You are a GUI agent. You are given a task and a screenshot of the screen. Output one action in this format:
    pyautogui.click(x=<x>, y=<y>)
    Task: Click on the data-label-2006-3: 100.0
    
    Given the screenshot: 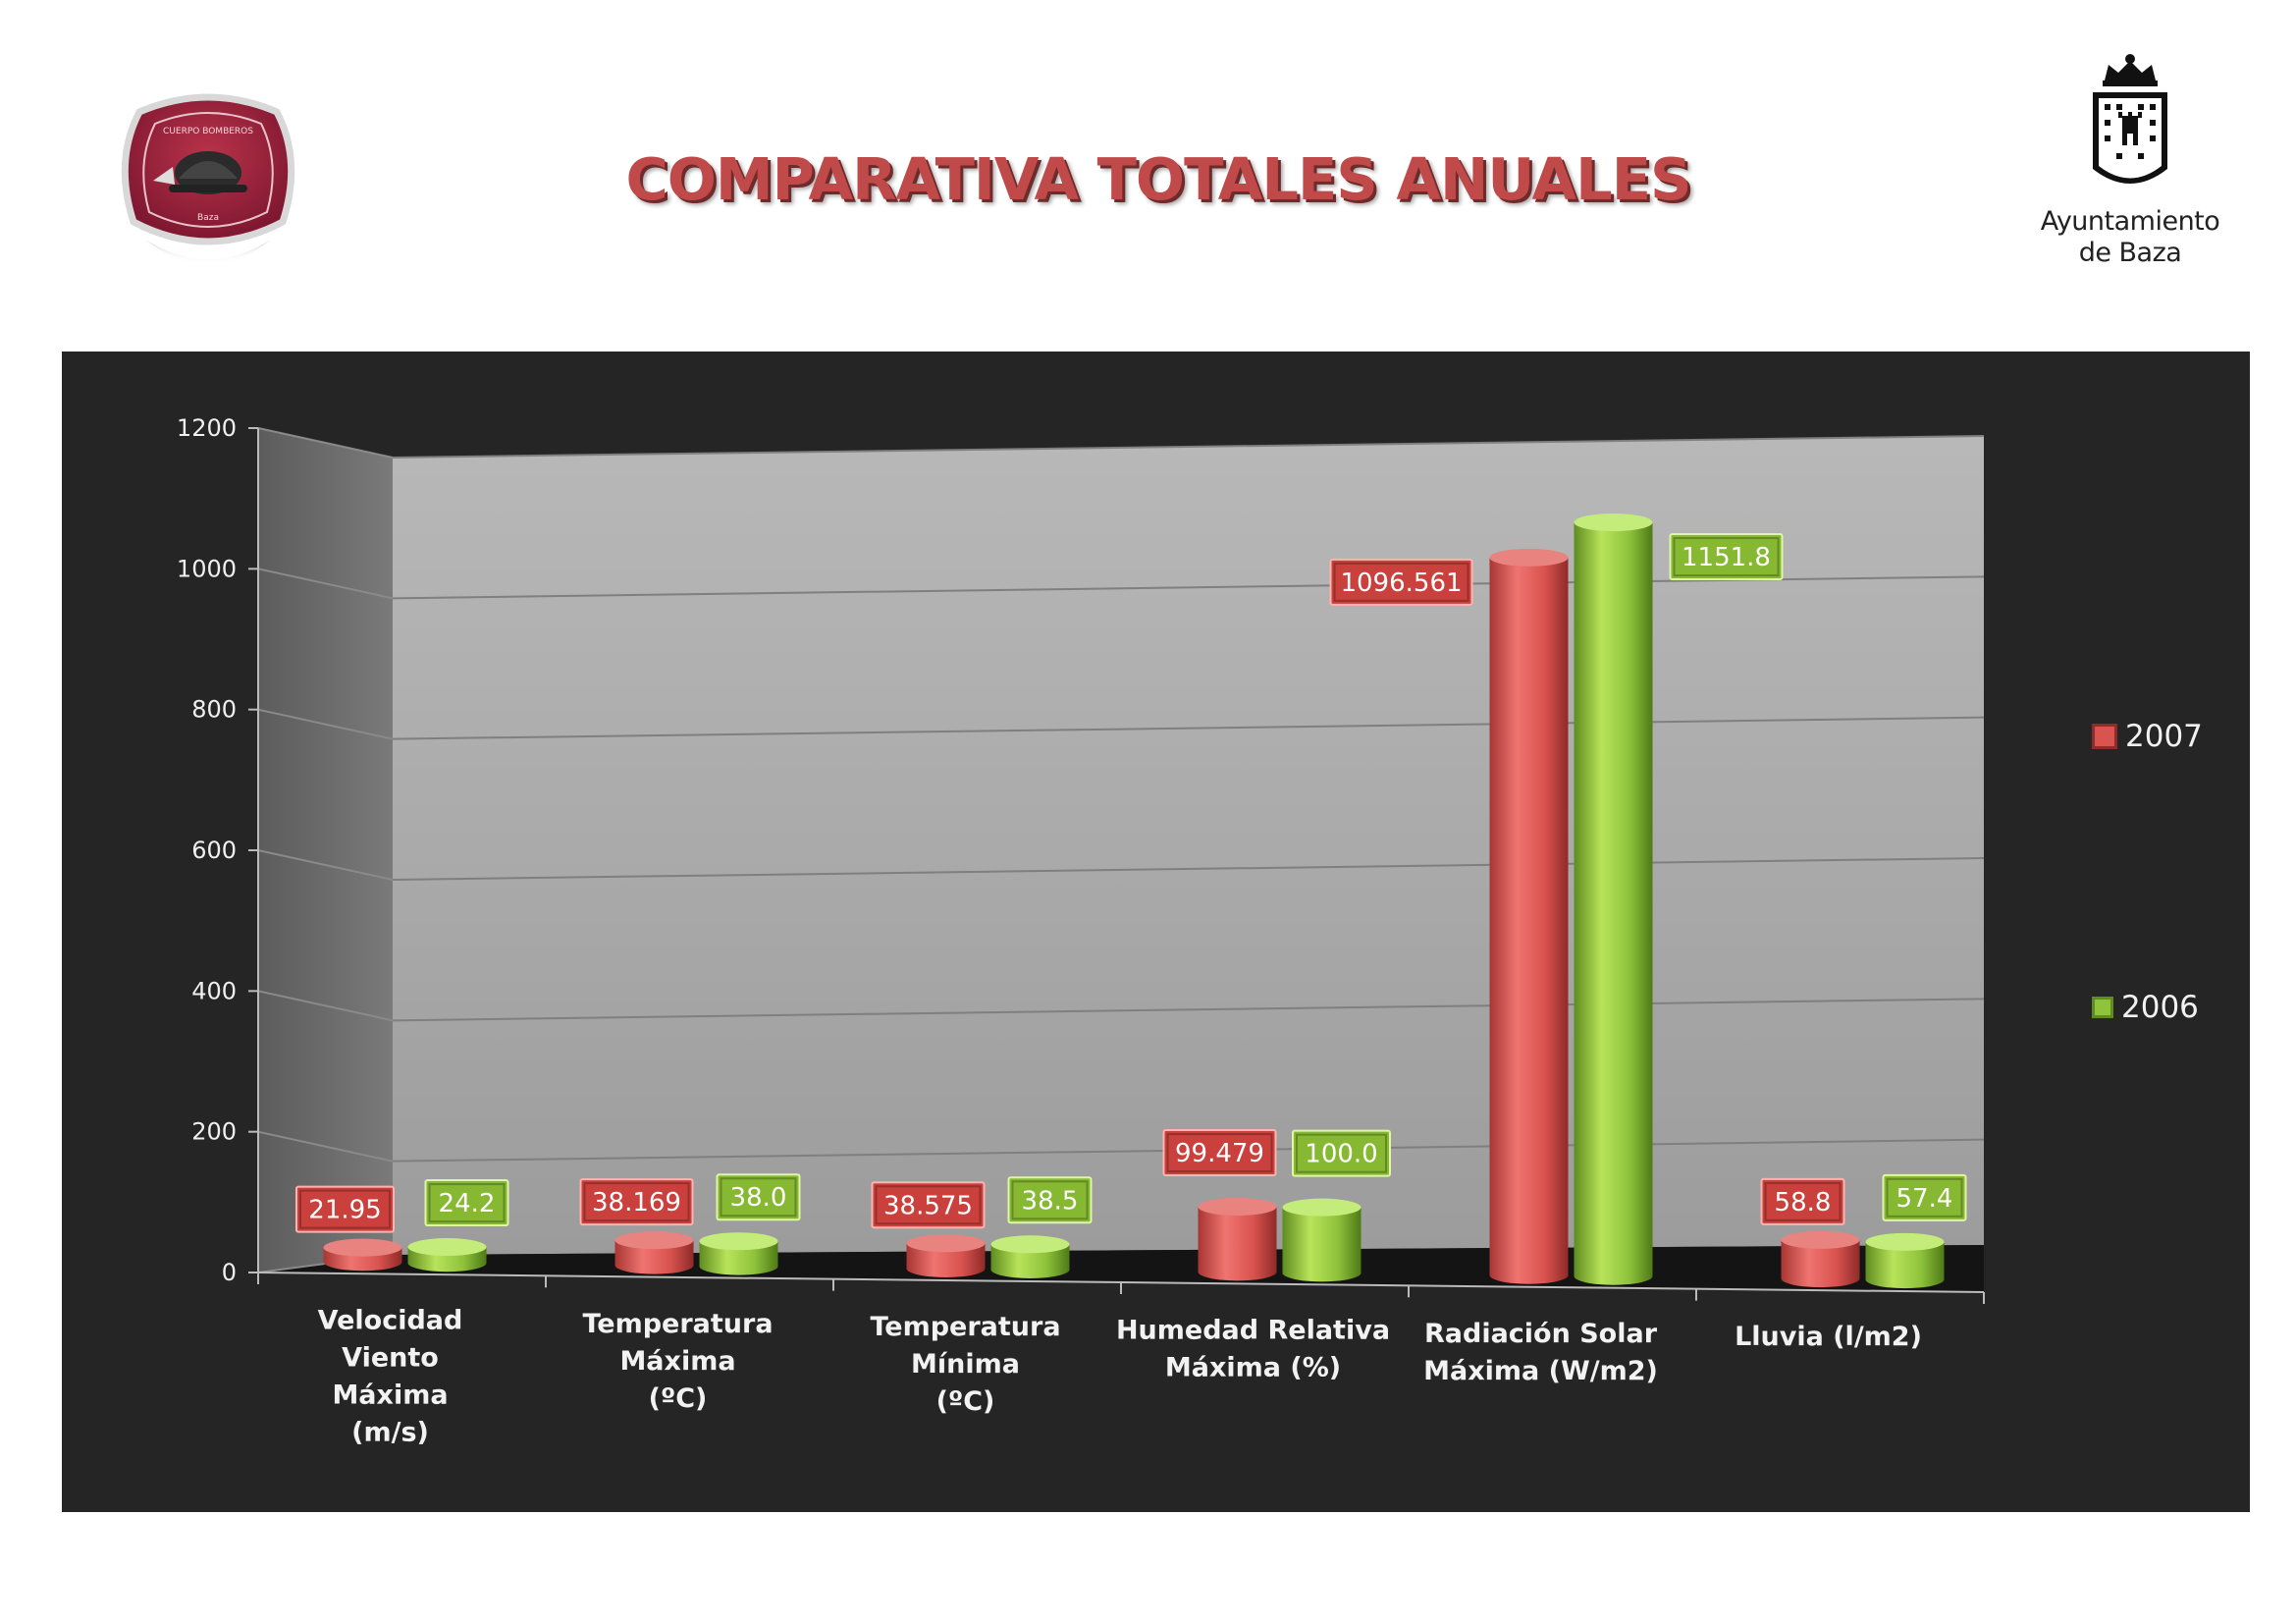 What is the action you would take?
    pyautogui.click(x=1341, y=1154)
    